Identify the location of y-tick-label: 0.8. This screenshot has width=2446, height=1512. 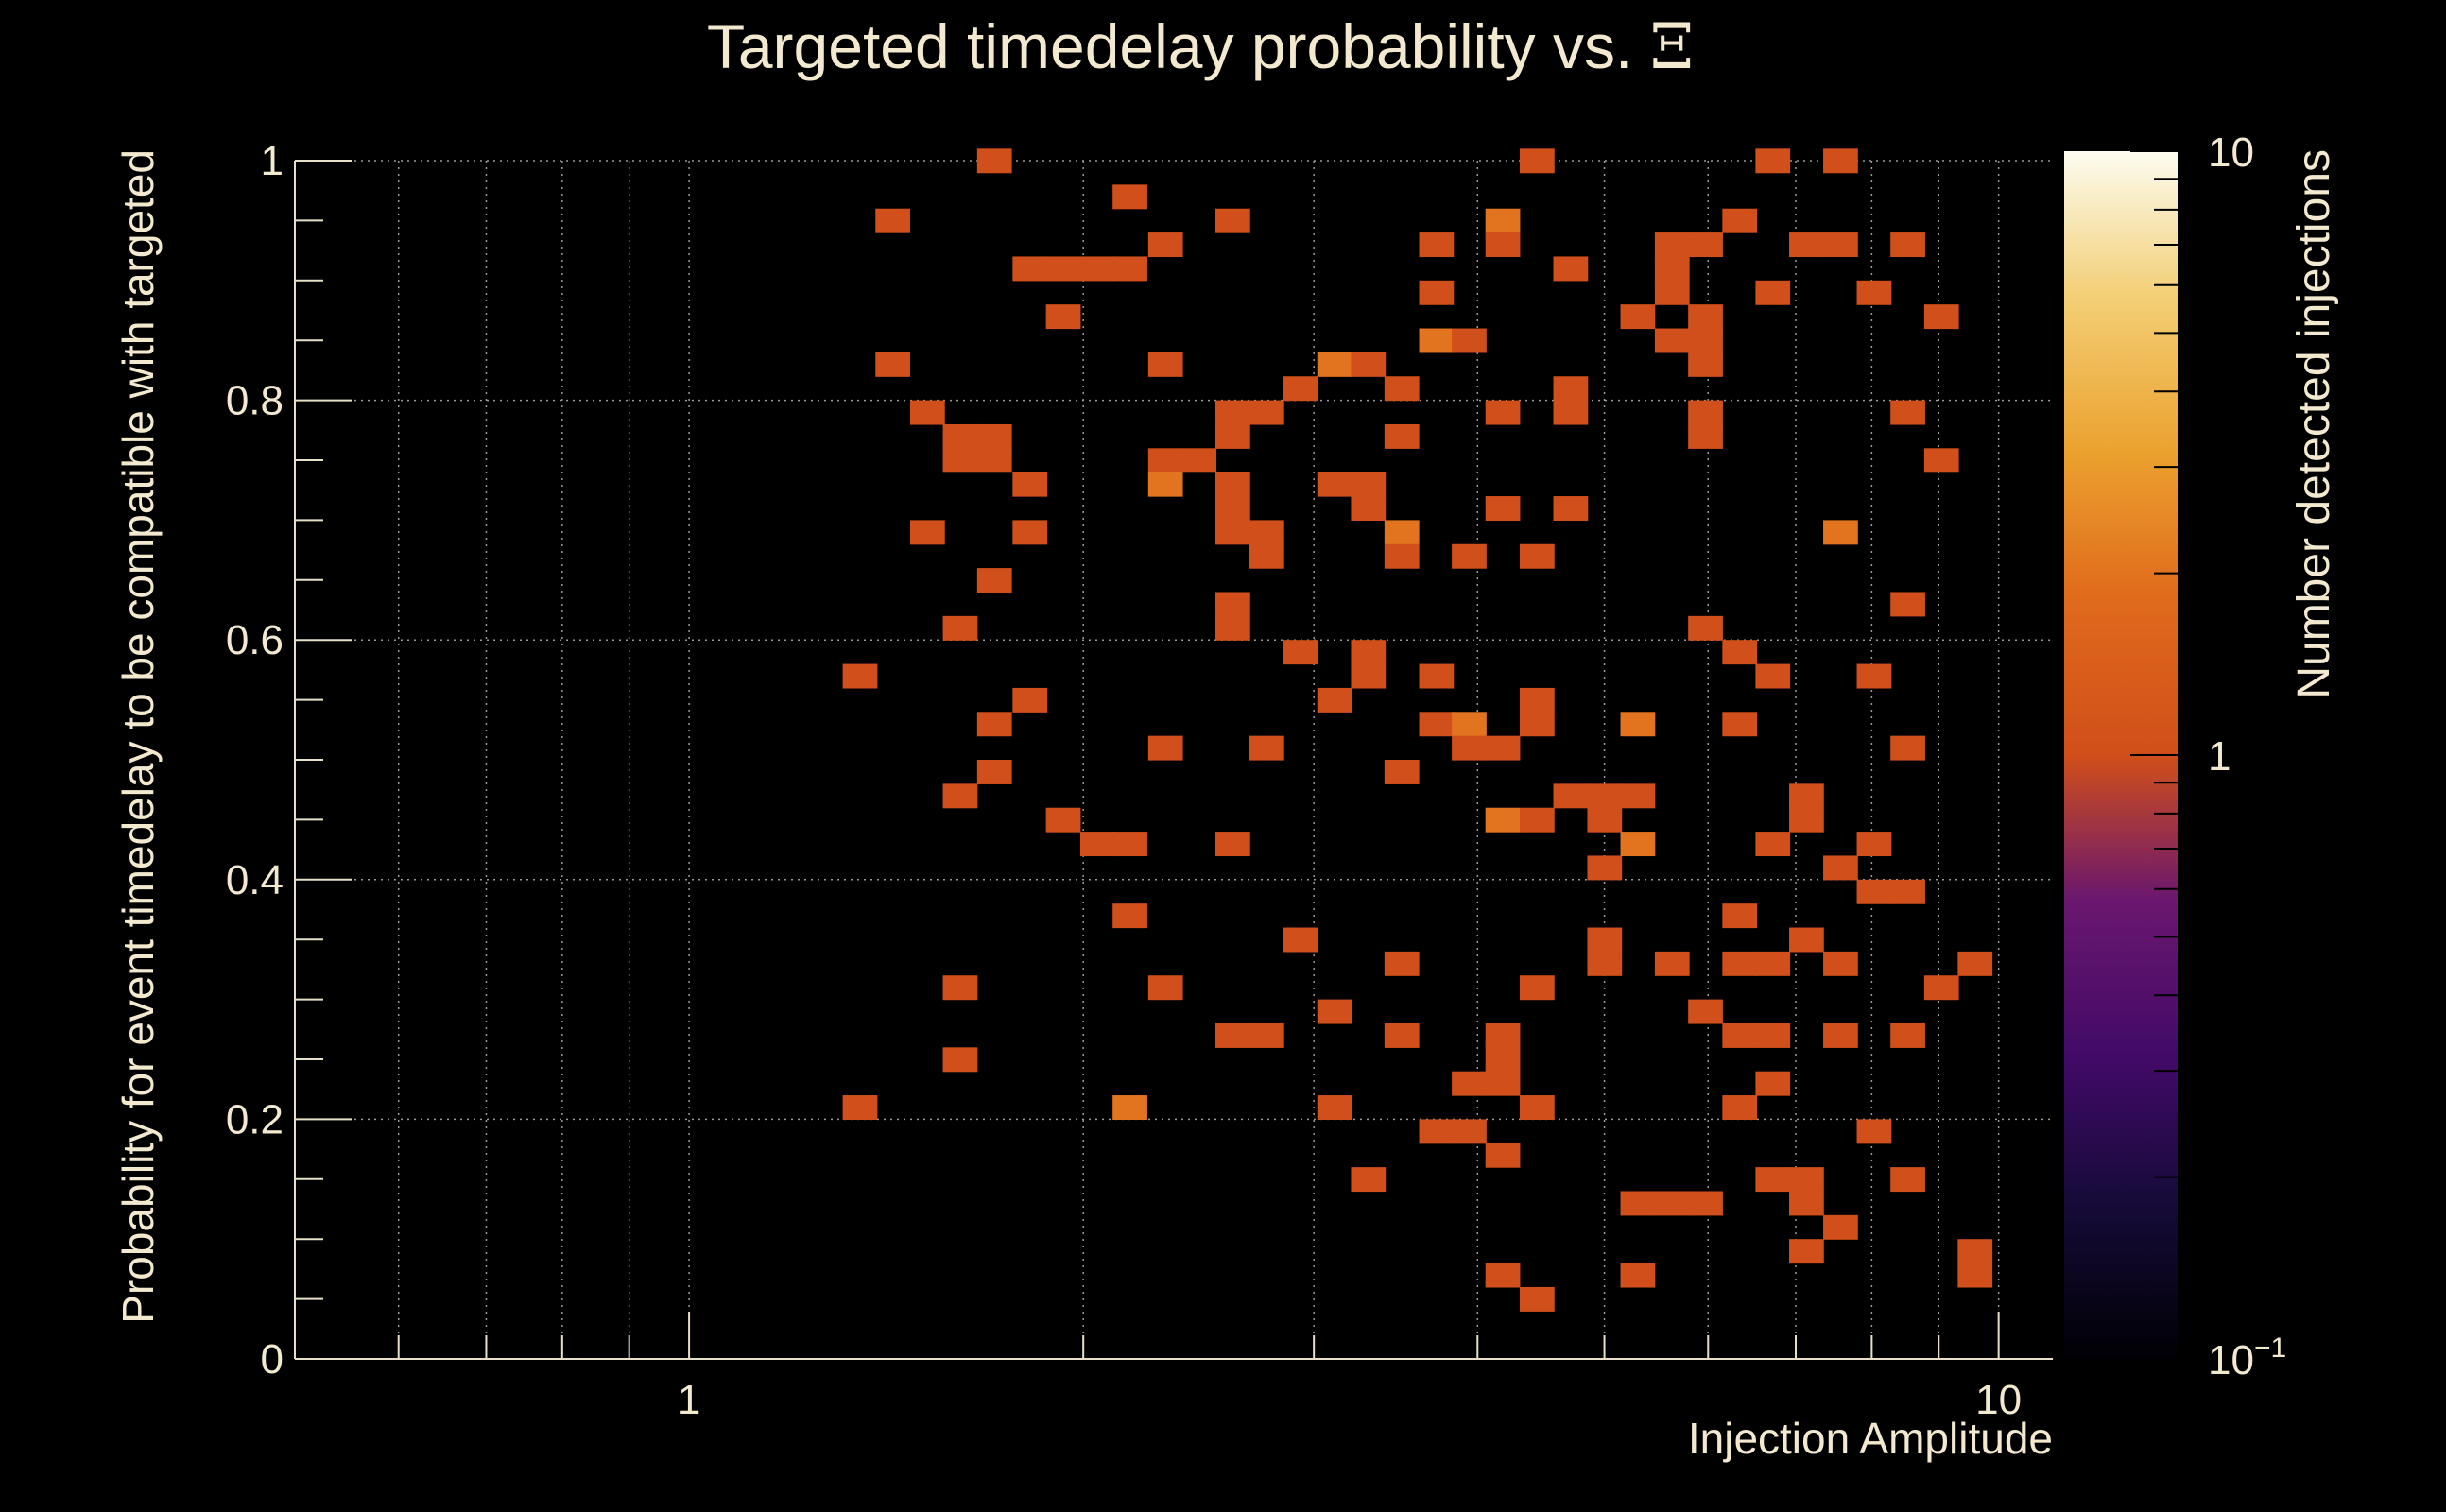
(255, 401).